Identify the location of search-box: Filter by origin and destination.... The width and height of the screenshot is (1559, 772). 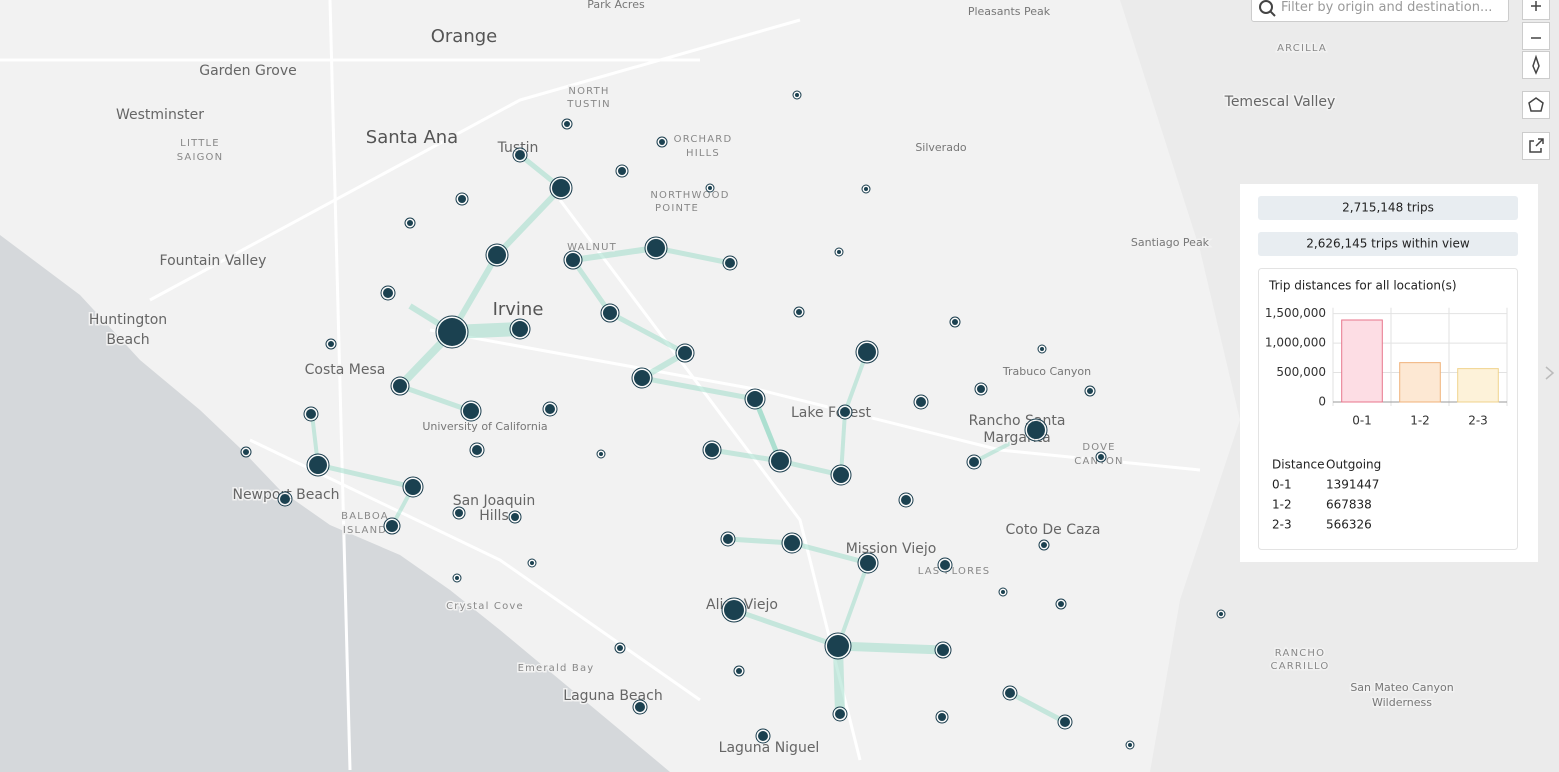
(1380, 11).